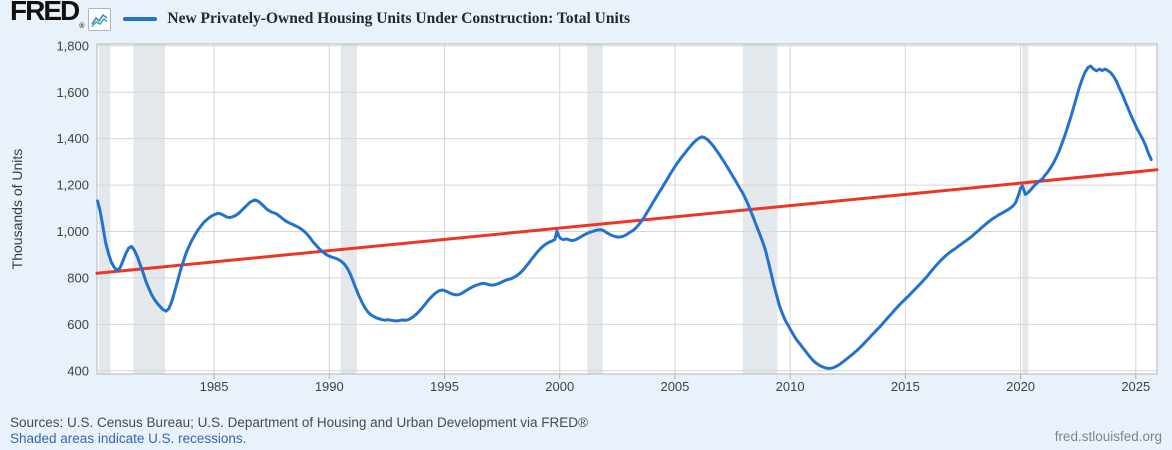  I want to click on x-tick-label: 1990, so click(329, 386).